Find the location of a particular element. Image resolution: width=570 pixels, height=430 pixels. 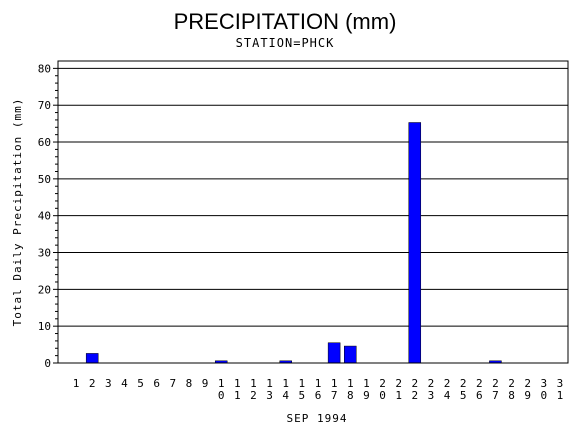

y-tick-label: 40 is located at coordinates (44, 216).